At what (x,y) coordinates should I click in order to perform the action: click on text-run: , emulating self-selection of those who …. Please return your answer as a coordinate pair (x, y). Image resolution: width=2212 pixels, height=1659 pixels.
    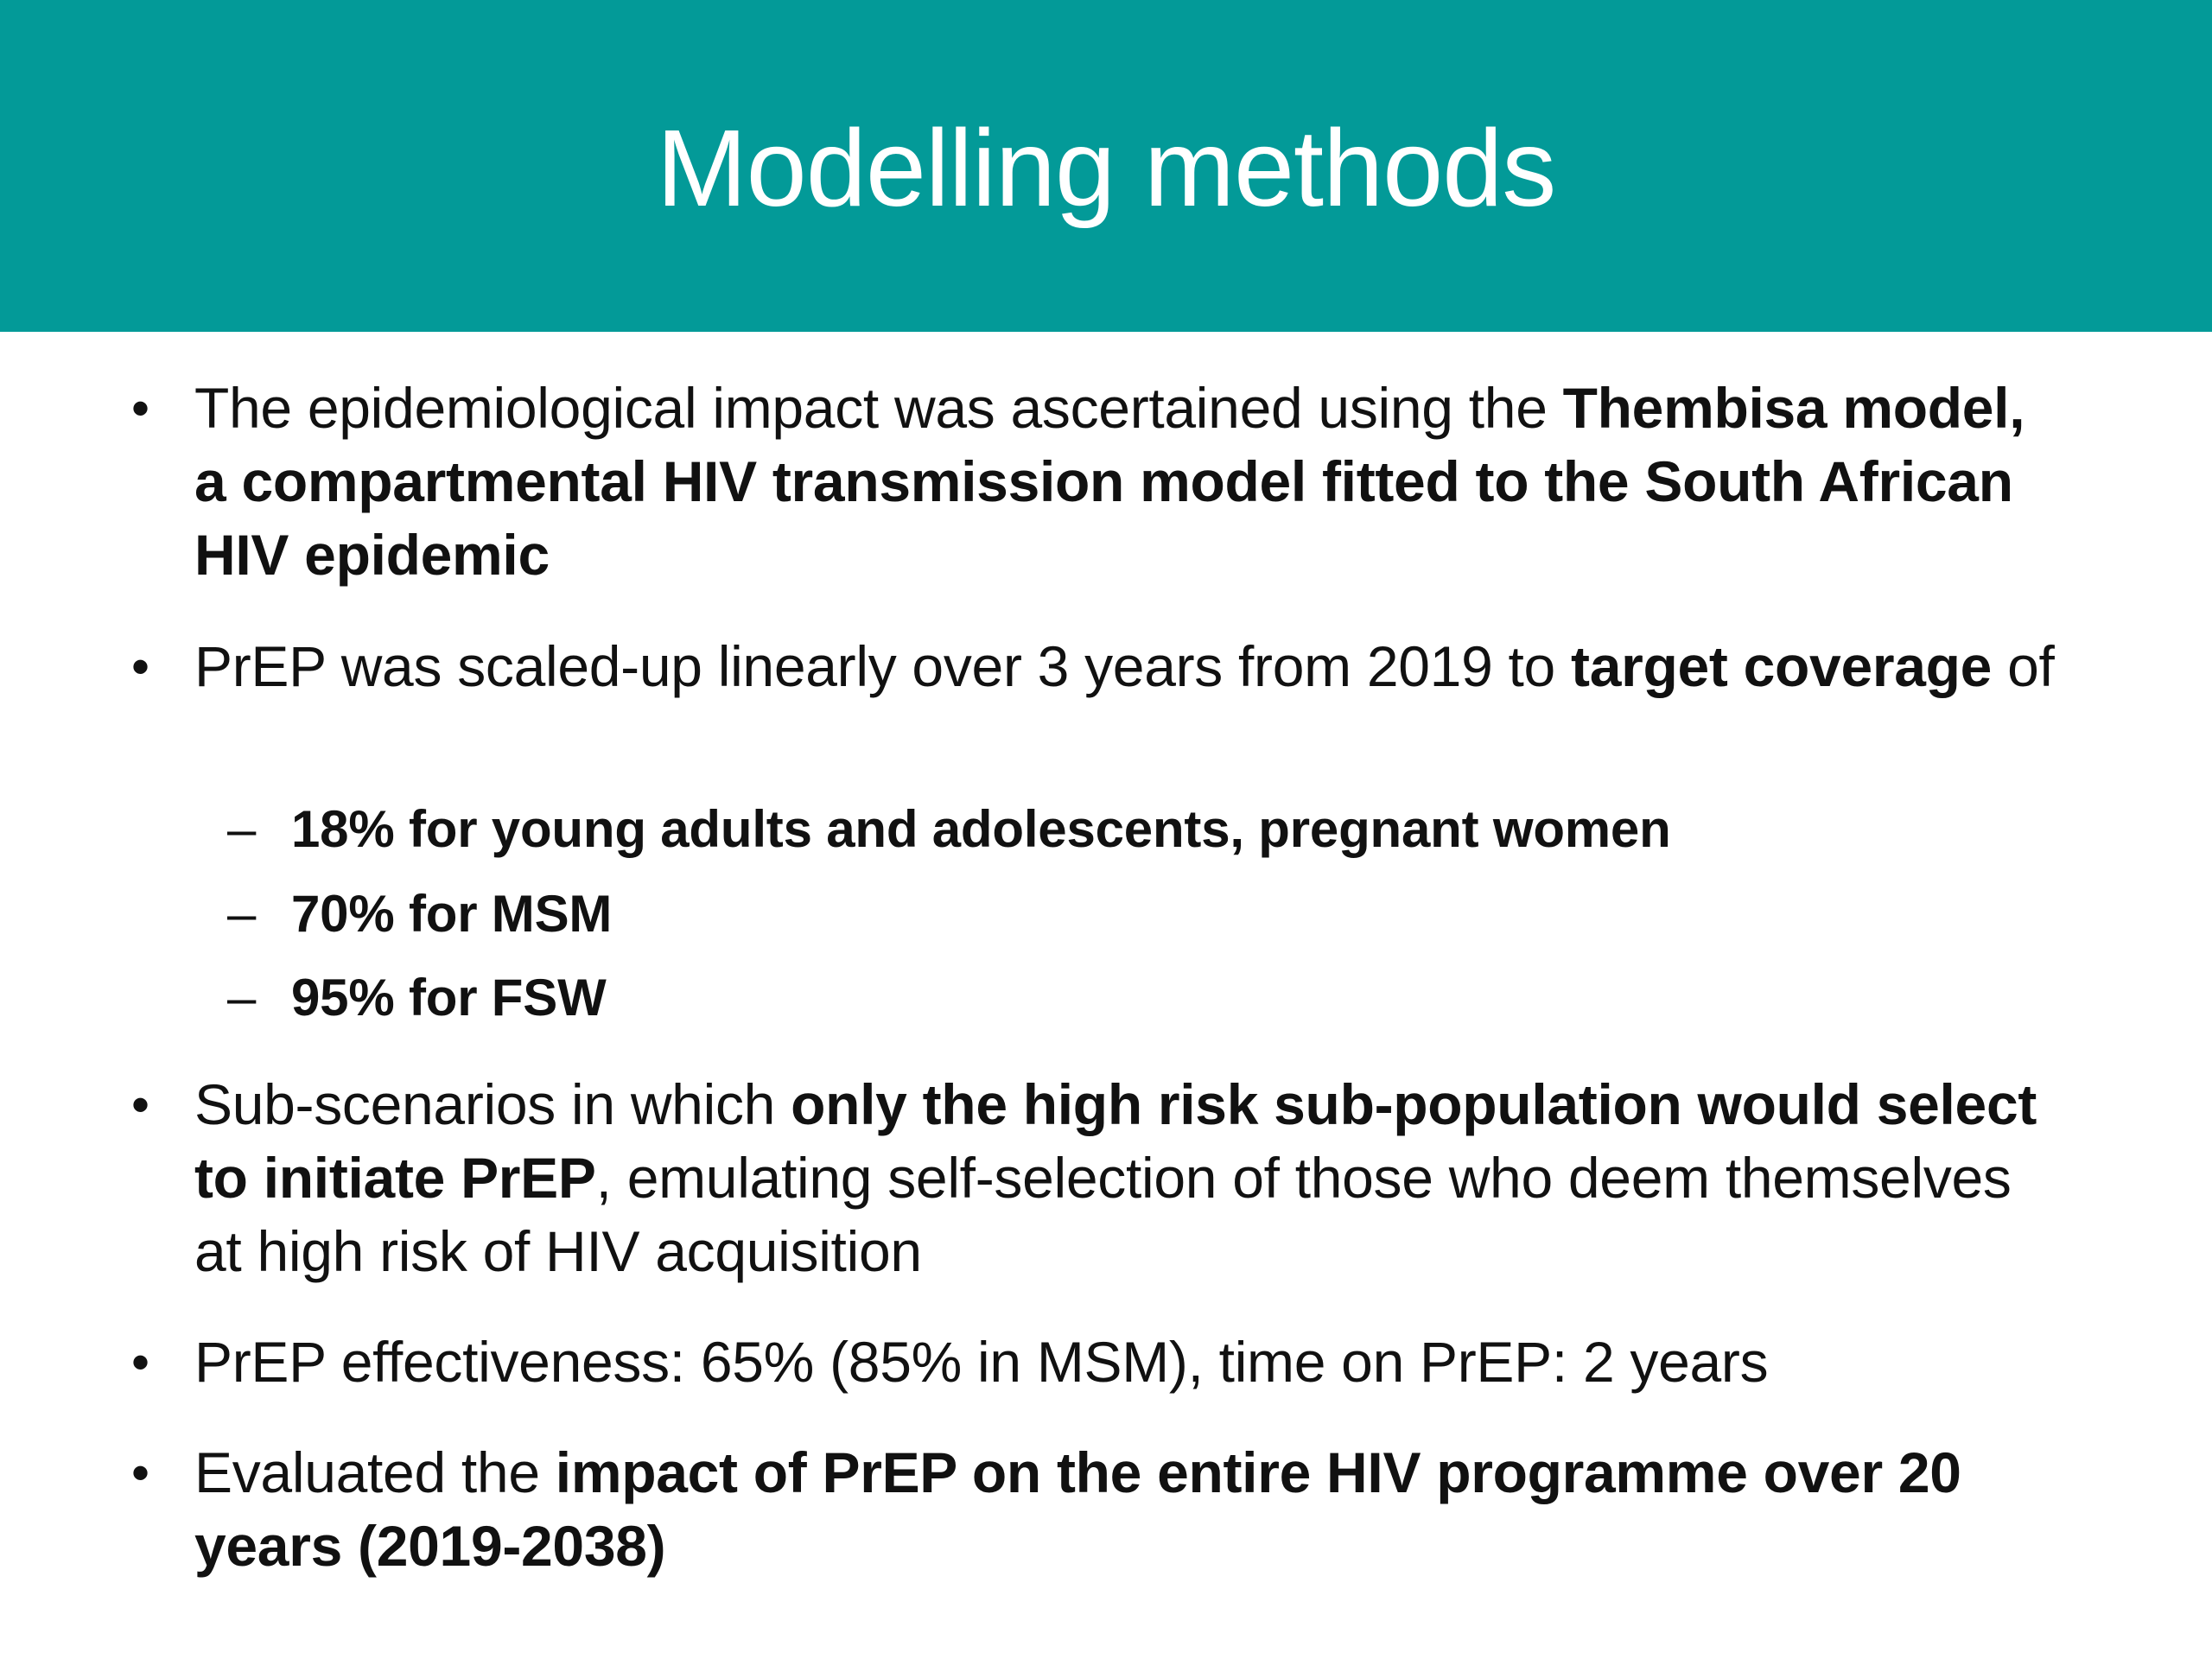
    Looking at the image, I should click on (1103, 1214).